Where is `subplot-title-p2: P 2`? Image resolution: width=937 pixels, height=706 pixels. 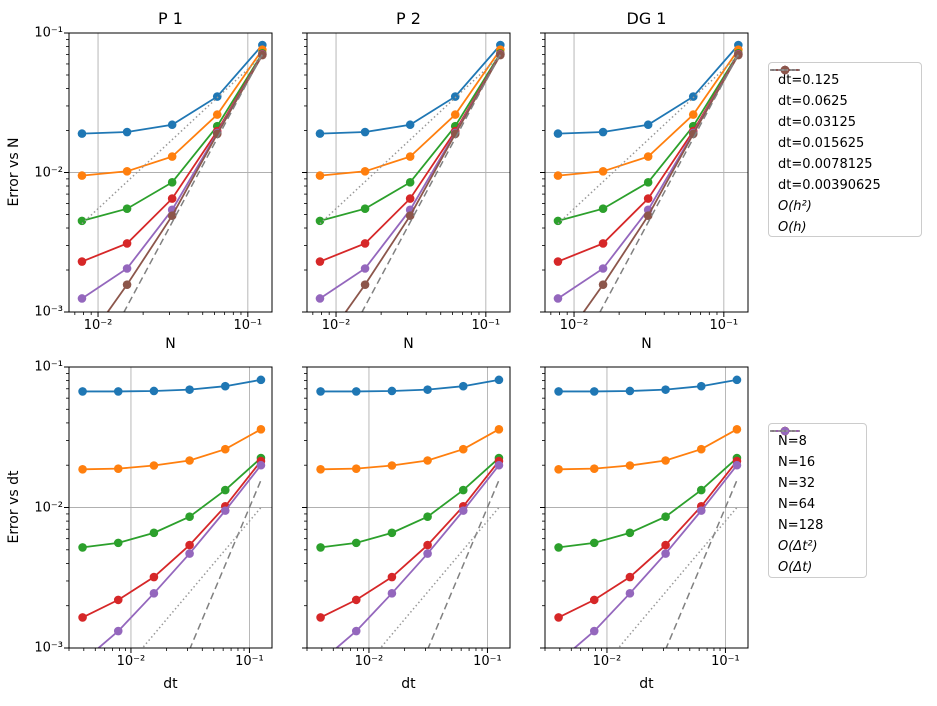 subplot-title-p2: P 2 is located at coordinates (408, 18).